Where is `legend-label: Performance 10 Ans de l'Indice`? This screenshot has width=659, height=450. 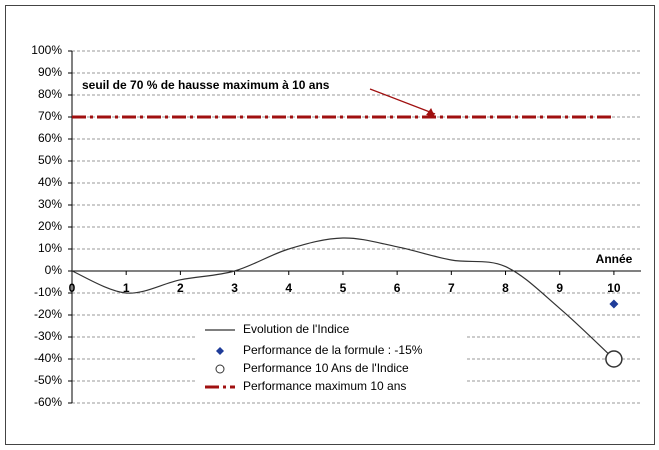
legend-label: Performance 10 Ans de l'Indice is located at coordinates (326, 368).